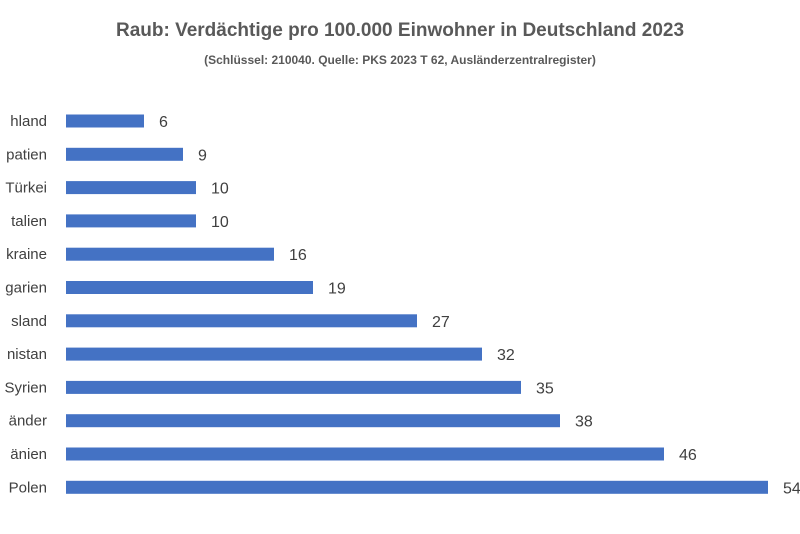  Describe the element at coordinates (26, 154) in the screenshot. I see `category-label: patien` at that location.